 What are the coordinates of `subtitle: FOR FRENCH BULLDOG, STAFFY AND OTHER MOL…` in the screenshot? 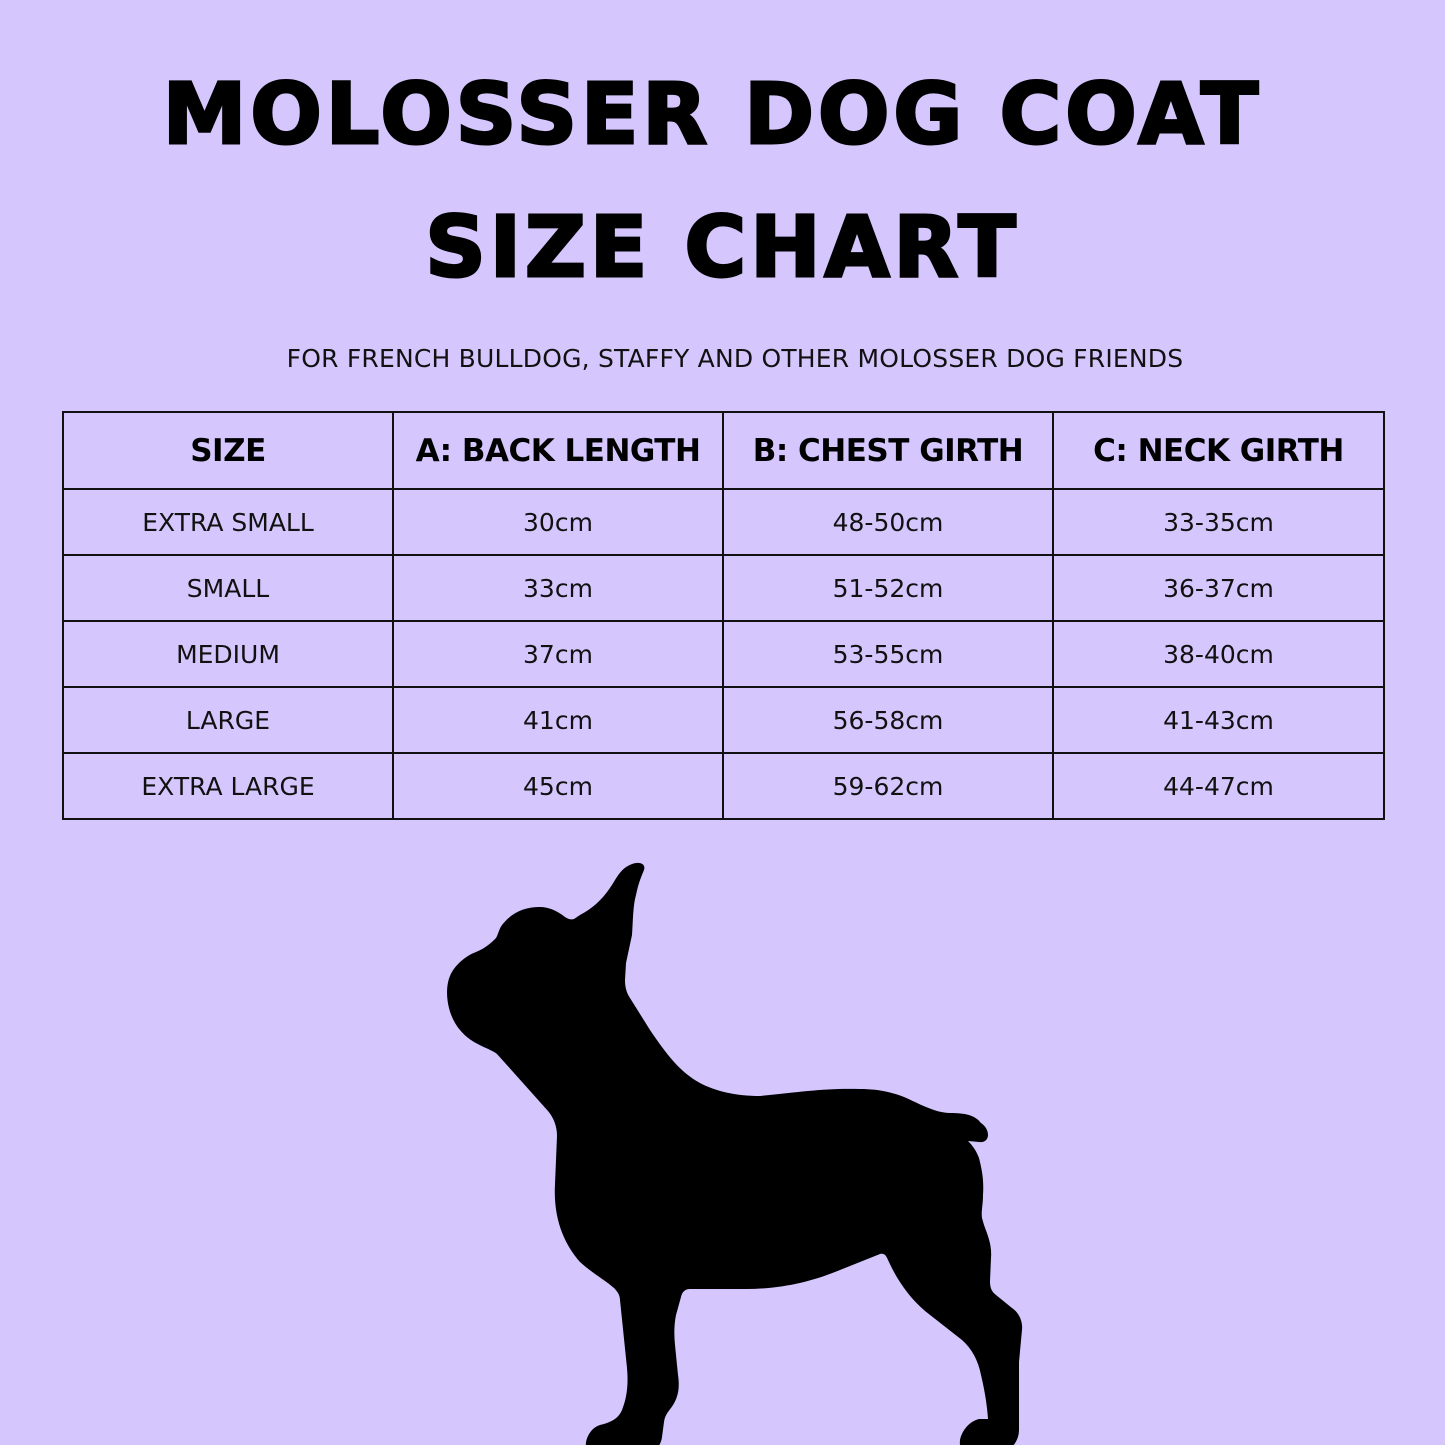 It's located at (735, 358).